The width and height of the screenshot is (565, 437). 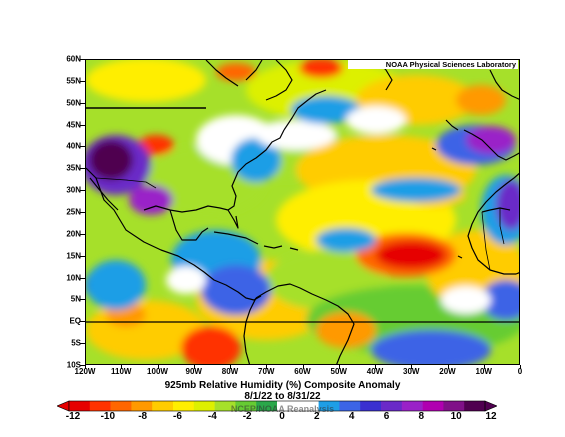 What do you see at coordinates (230, 371) in the screenshot?
I see `lon-label: 80W` at bounding box center [230, 371].